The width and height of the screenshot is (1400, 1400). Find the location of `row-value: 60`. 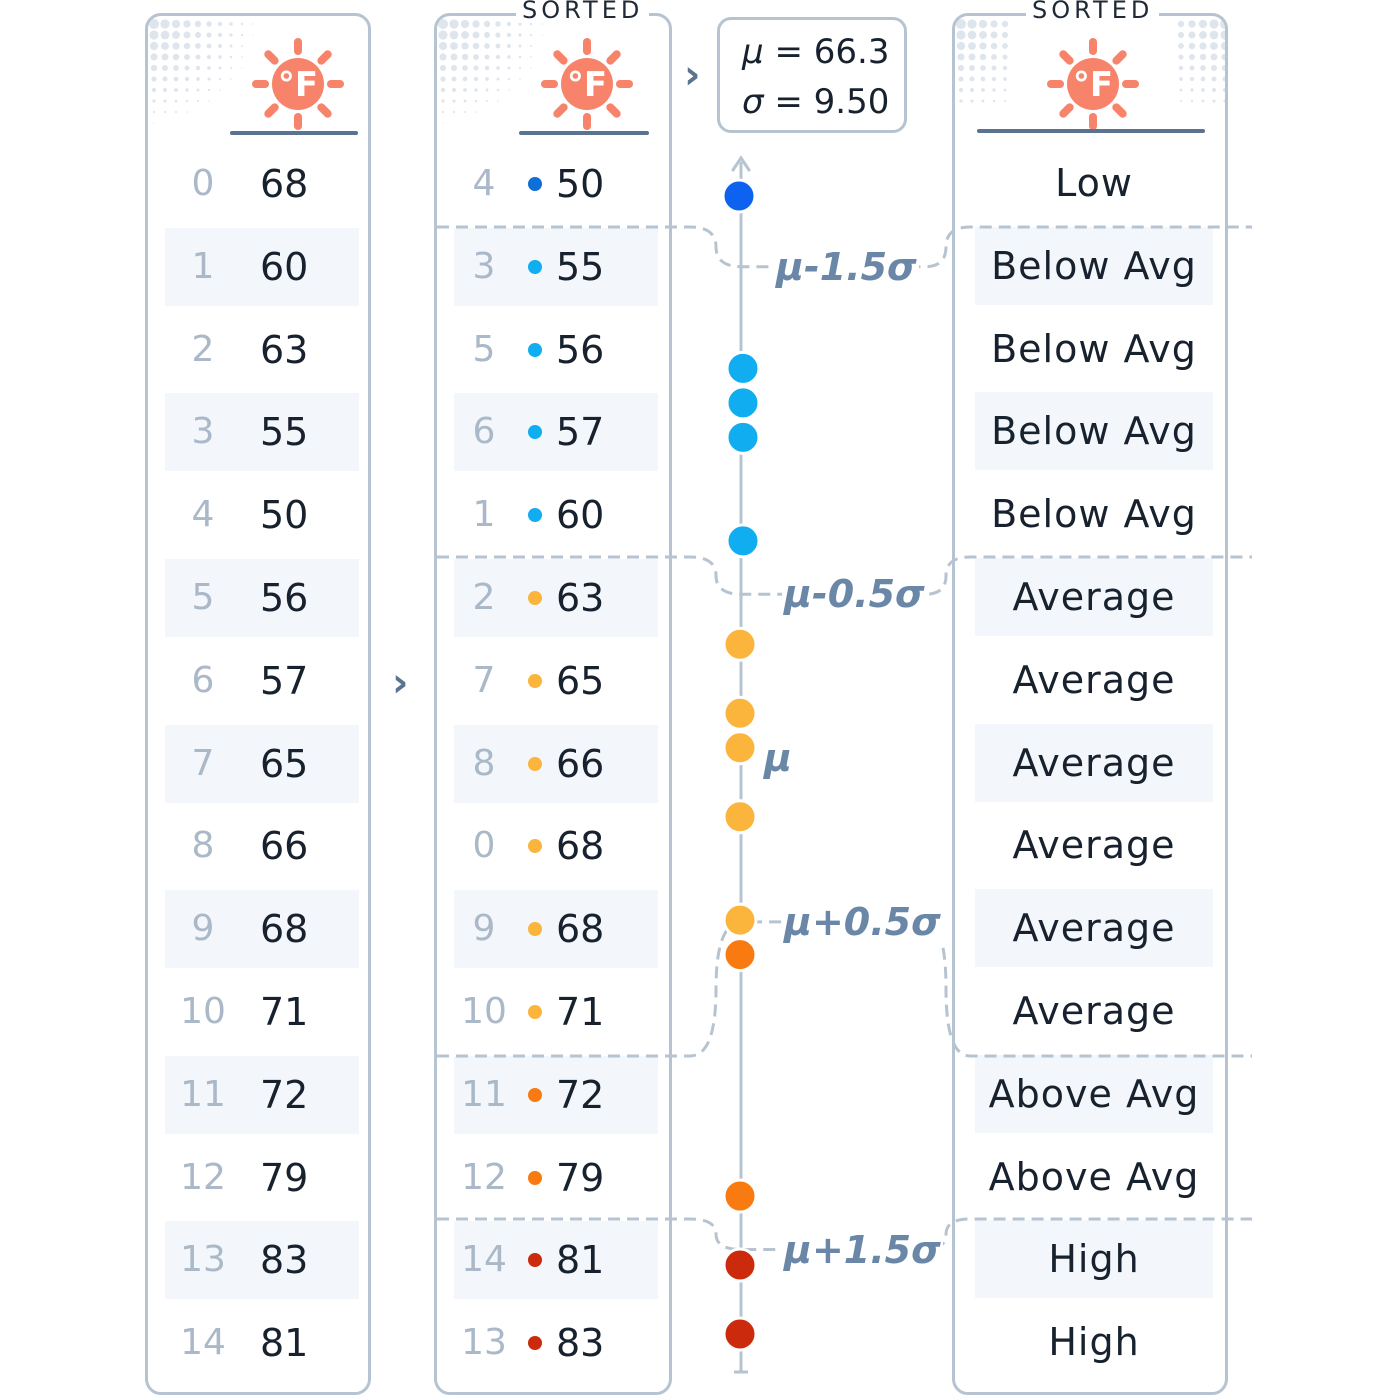

row-value: 60 is located at coordinates (580, 515).